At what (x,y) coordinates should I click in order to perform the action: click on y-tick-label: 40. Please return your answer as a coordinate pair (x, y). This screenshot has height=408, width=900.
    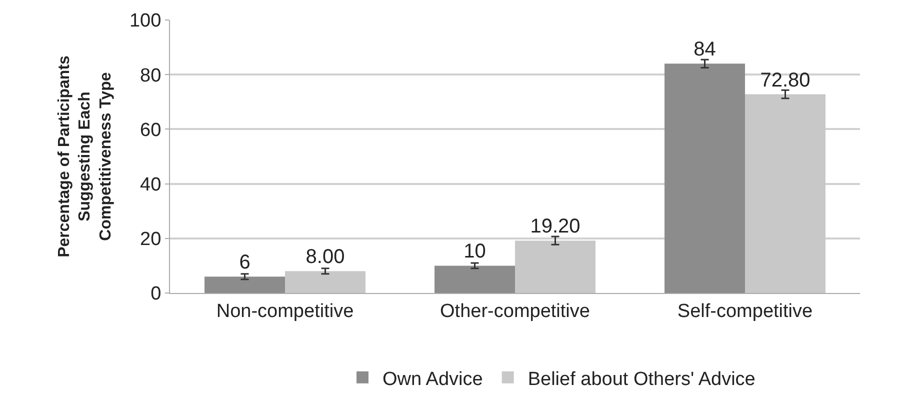
    Looking at the image, I should click on (151, 185).